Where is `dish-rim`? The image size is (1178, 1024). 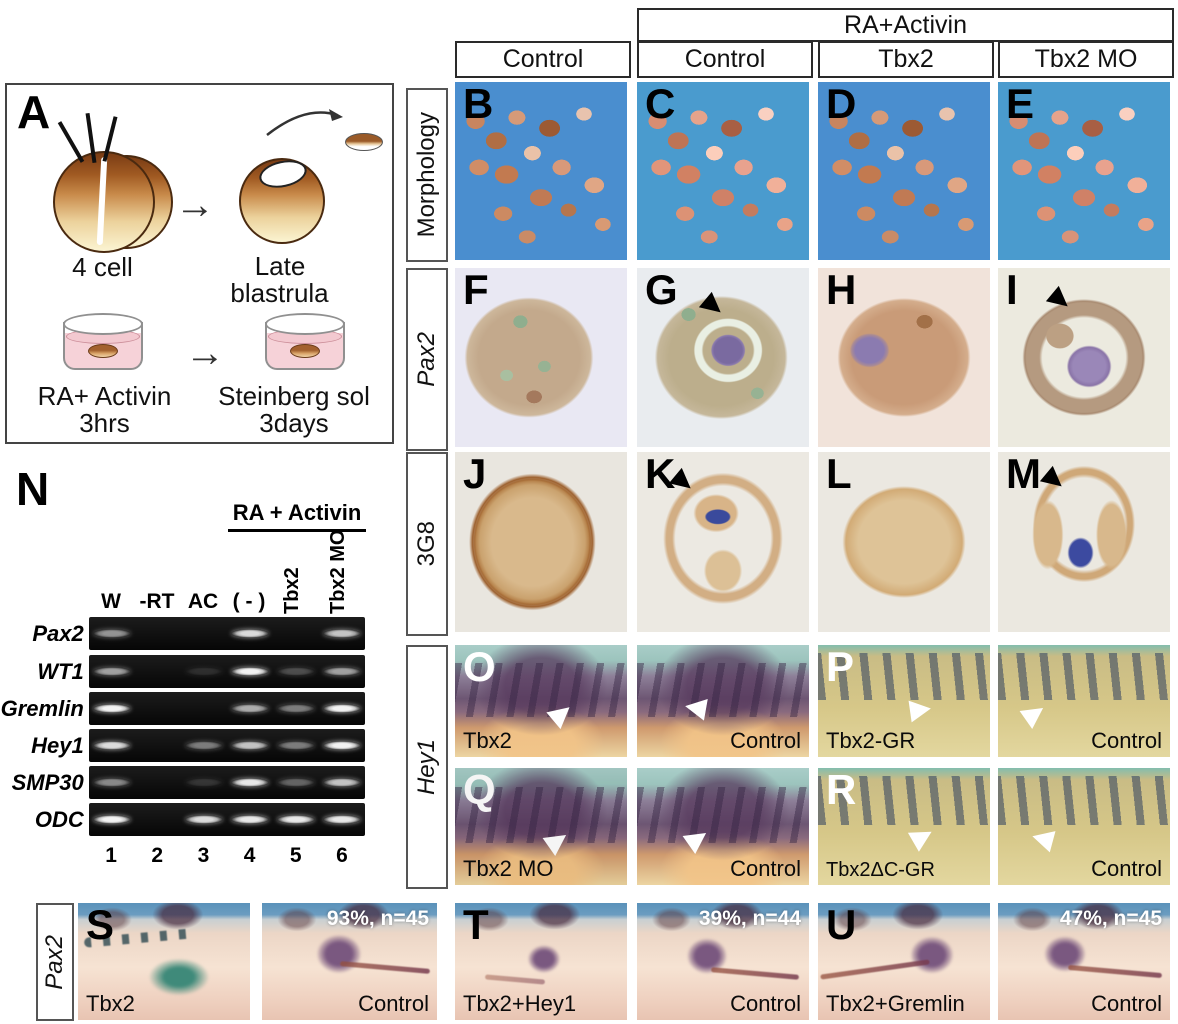
dish-rim is located at coordinates (305, 324).